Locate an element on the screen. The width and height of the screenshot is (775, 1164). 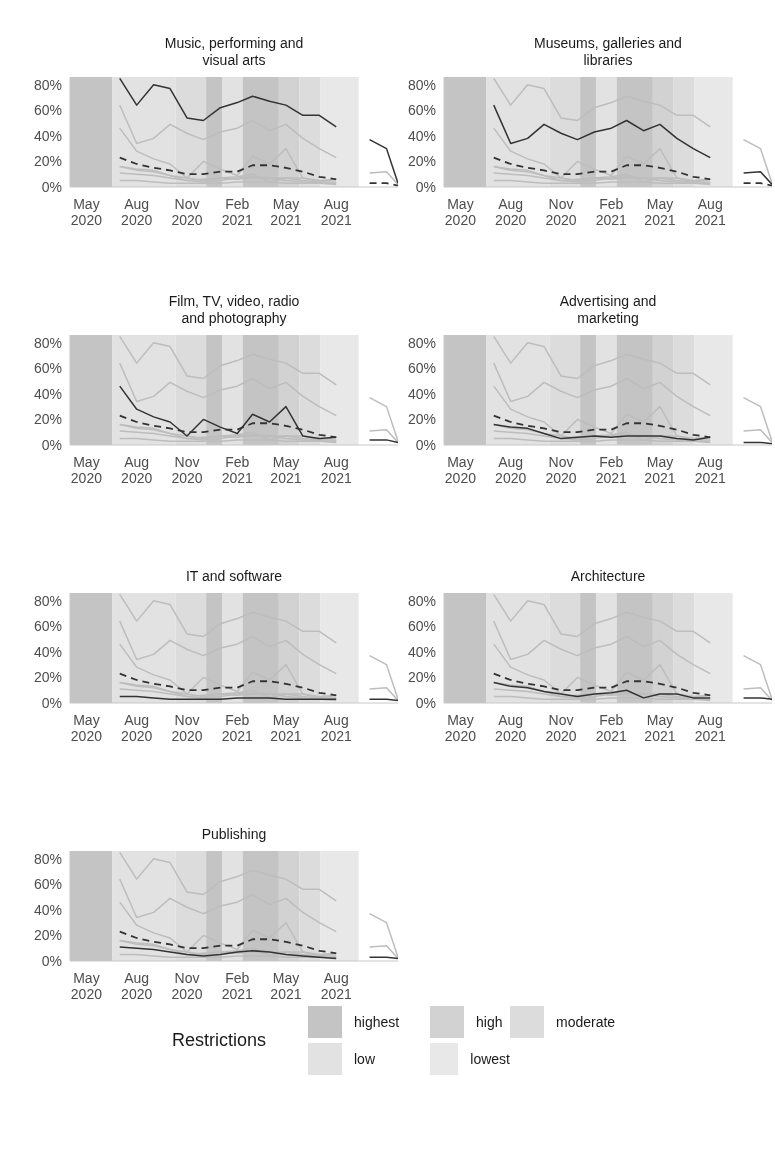
legend-title: Restrictions is located at coordinates (220, 1040).